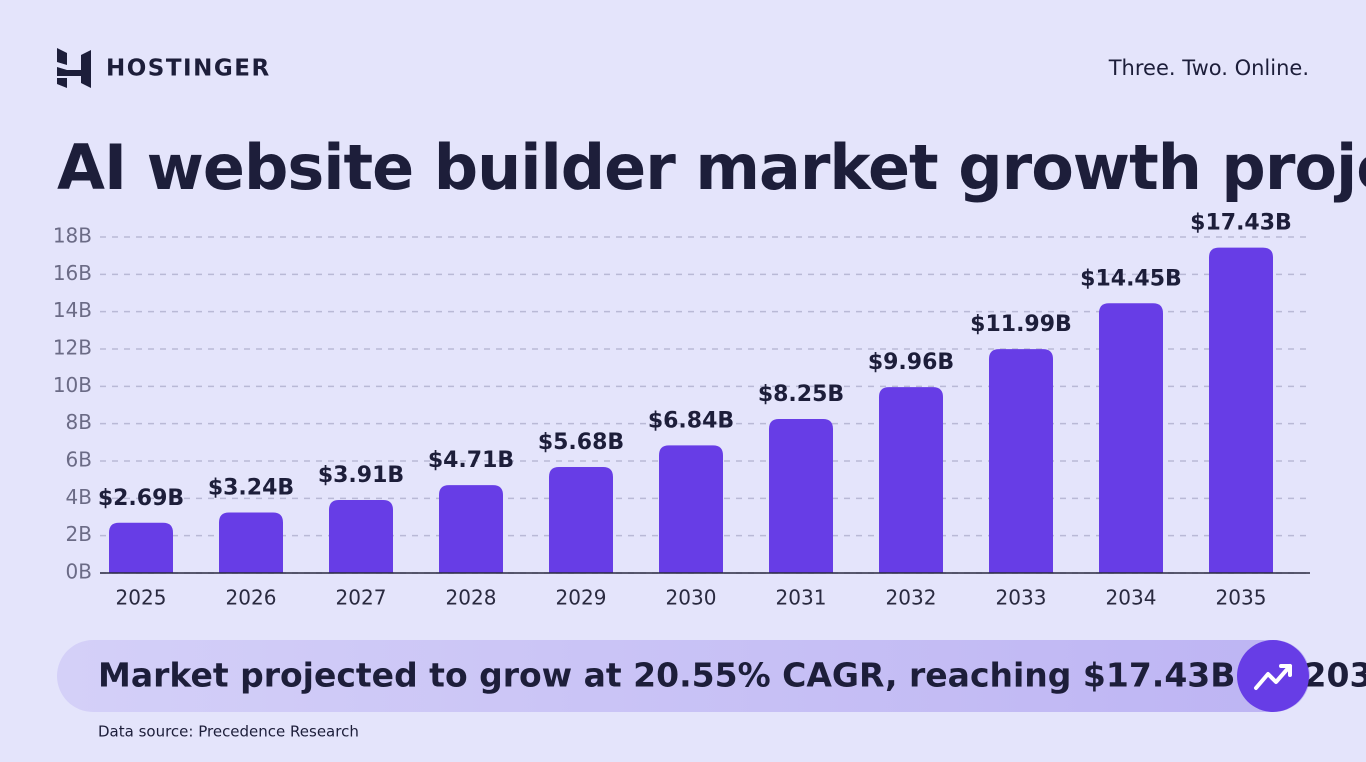 This screenshot has height=762, width=1366. Describe the element at coordinates (141, 498) in the screenshot. I see `value-label: $2.69B` at that location.